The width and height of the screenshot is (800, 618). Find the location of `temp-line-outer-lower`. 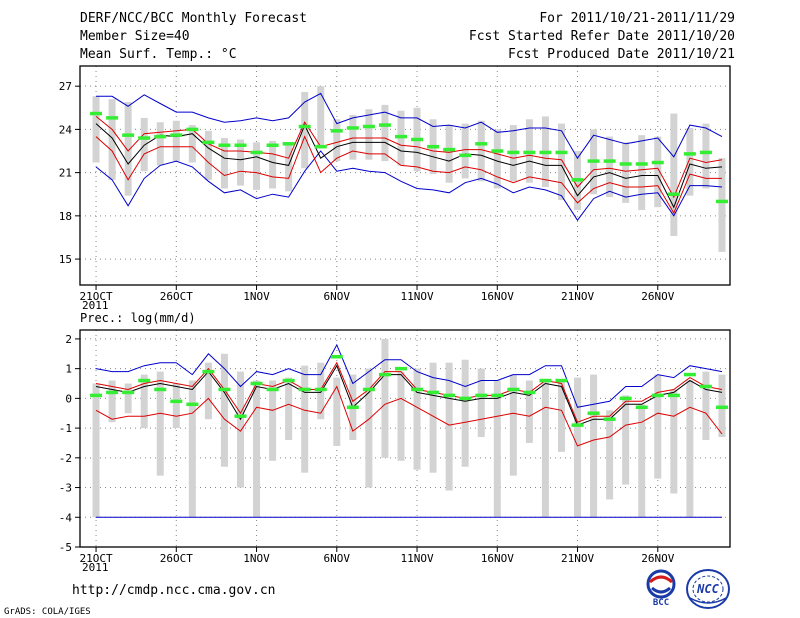

temp-line-outer-lower is located at coordinates (409, 186).